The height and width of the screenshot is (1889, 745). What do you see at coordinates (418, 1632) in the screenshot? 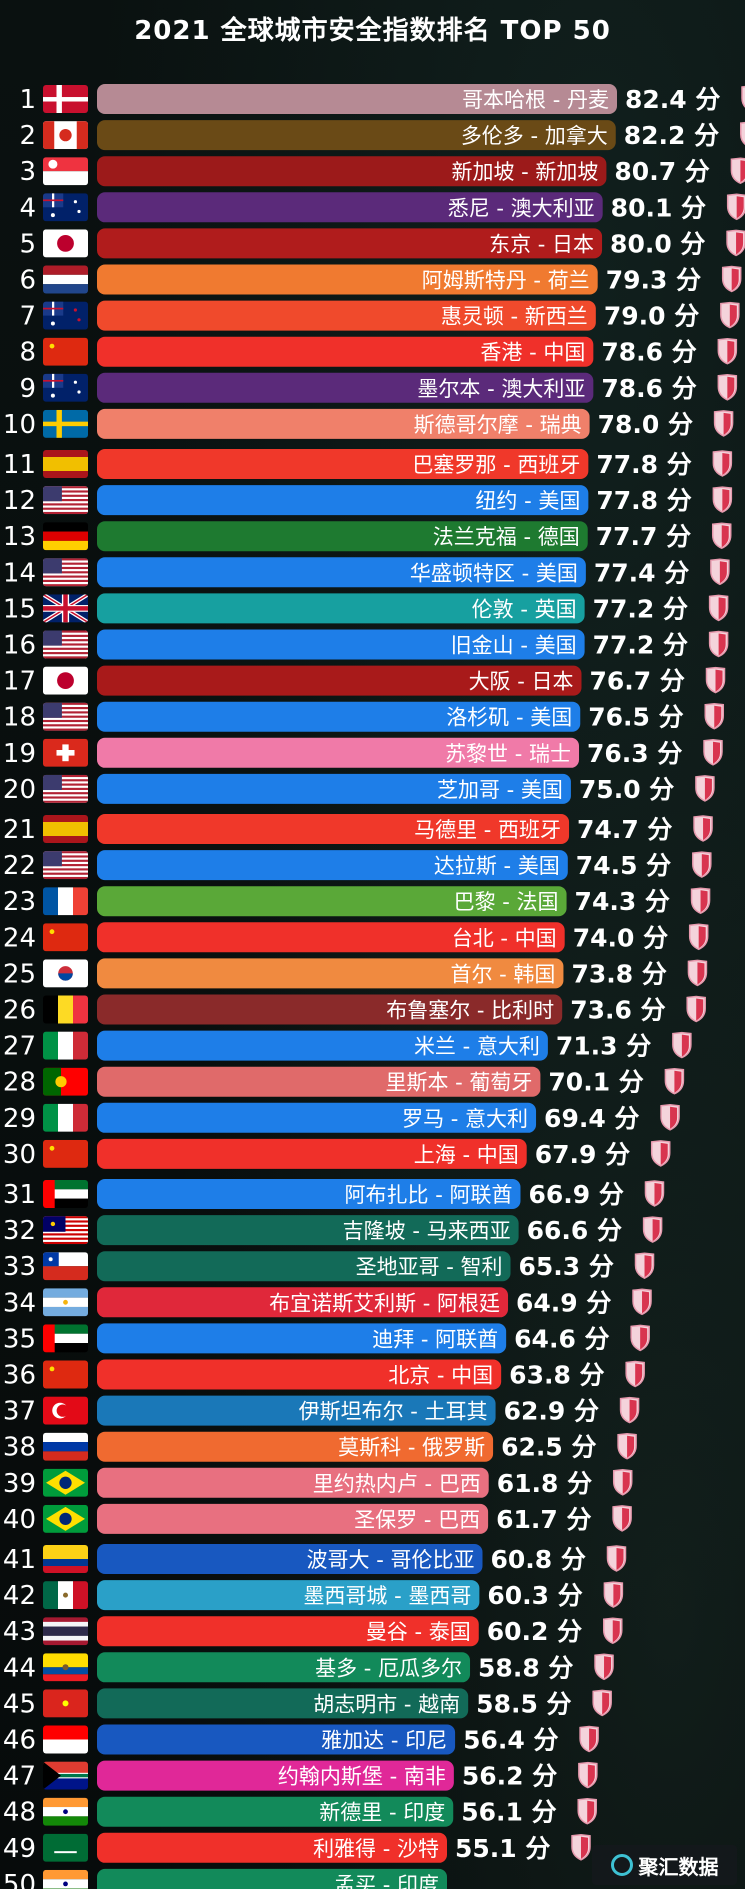
I see `city-label: 曼谷 - 泰国` at bounding box center [418, 1632].